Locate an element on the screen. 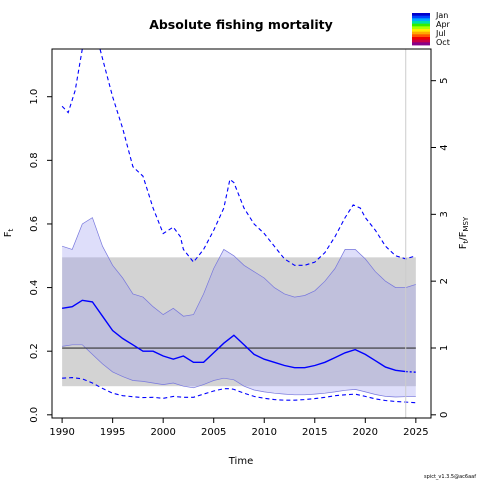 Image resolution: width=480 pixels, height=480 pixels. y2-axis-title-num-sub: t is located at coordinates (466, 241).